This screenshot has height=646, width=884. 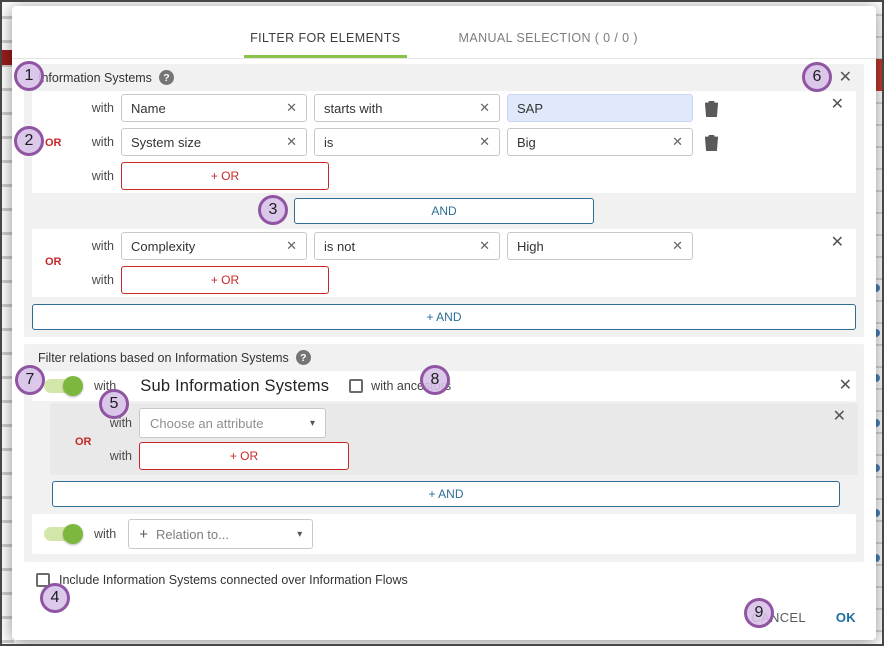 What do you see at coordinates (312, 423) in the screenshot?
I see `chevron-down-icon: ▾` at bounding box center [312, 423].